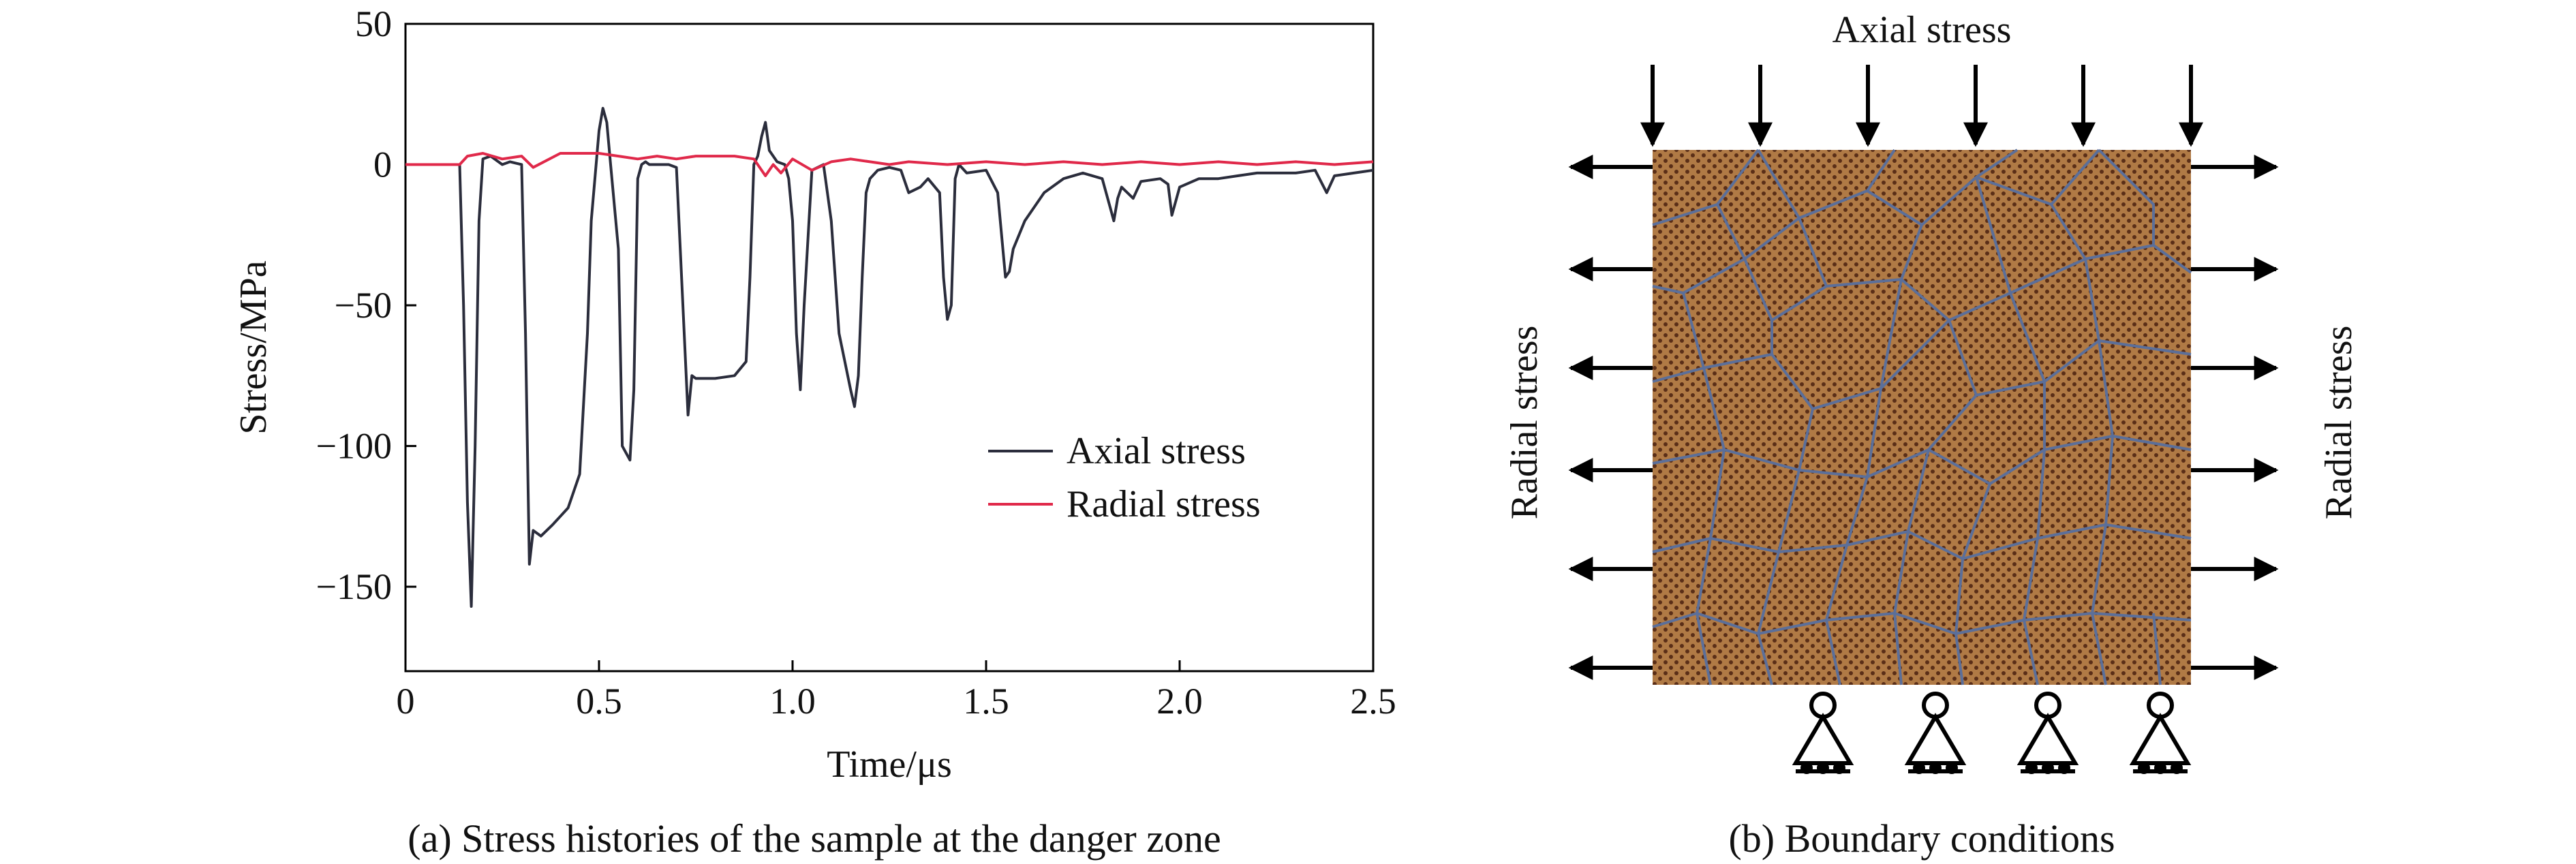 The image size is (2576, 864). Describe the element at coordinates (354, 586) in the screenshot. I see `y-tick-label: −150` at that location.